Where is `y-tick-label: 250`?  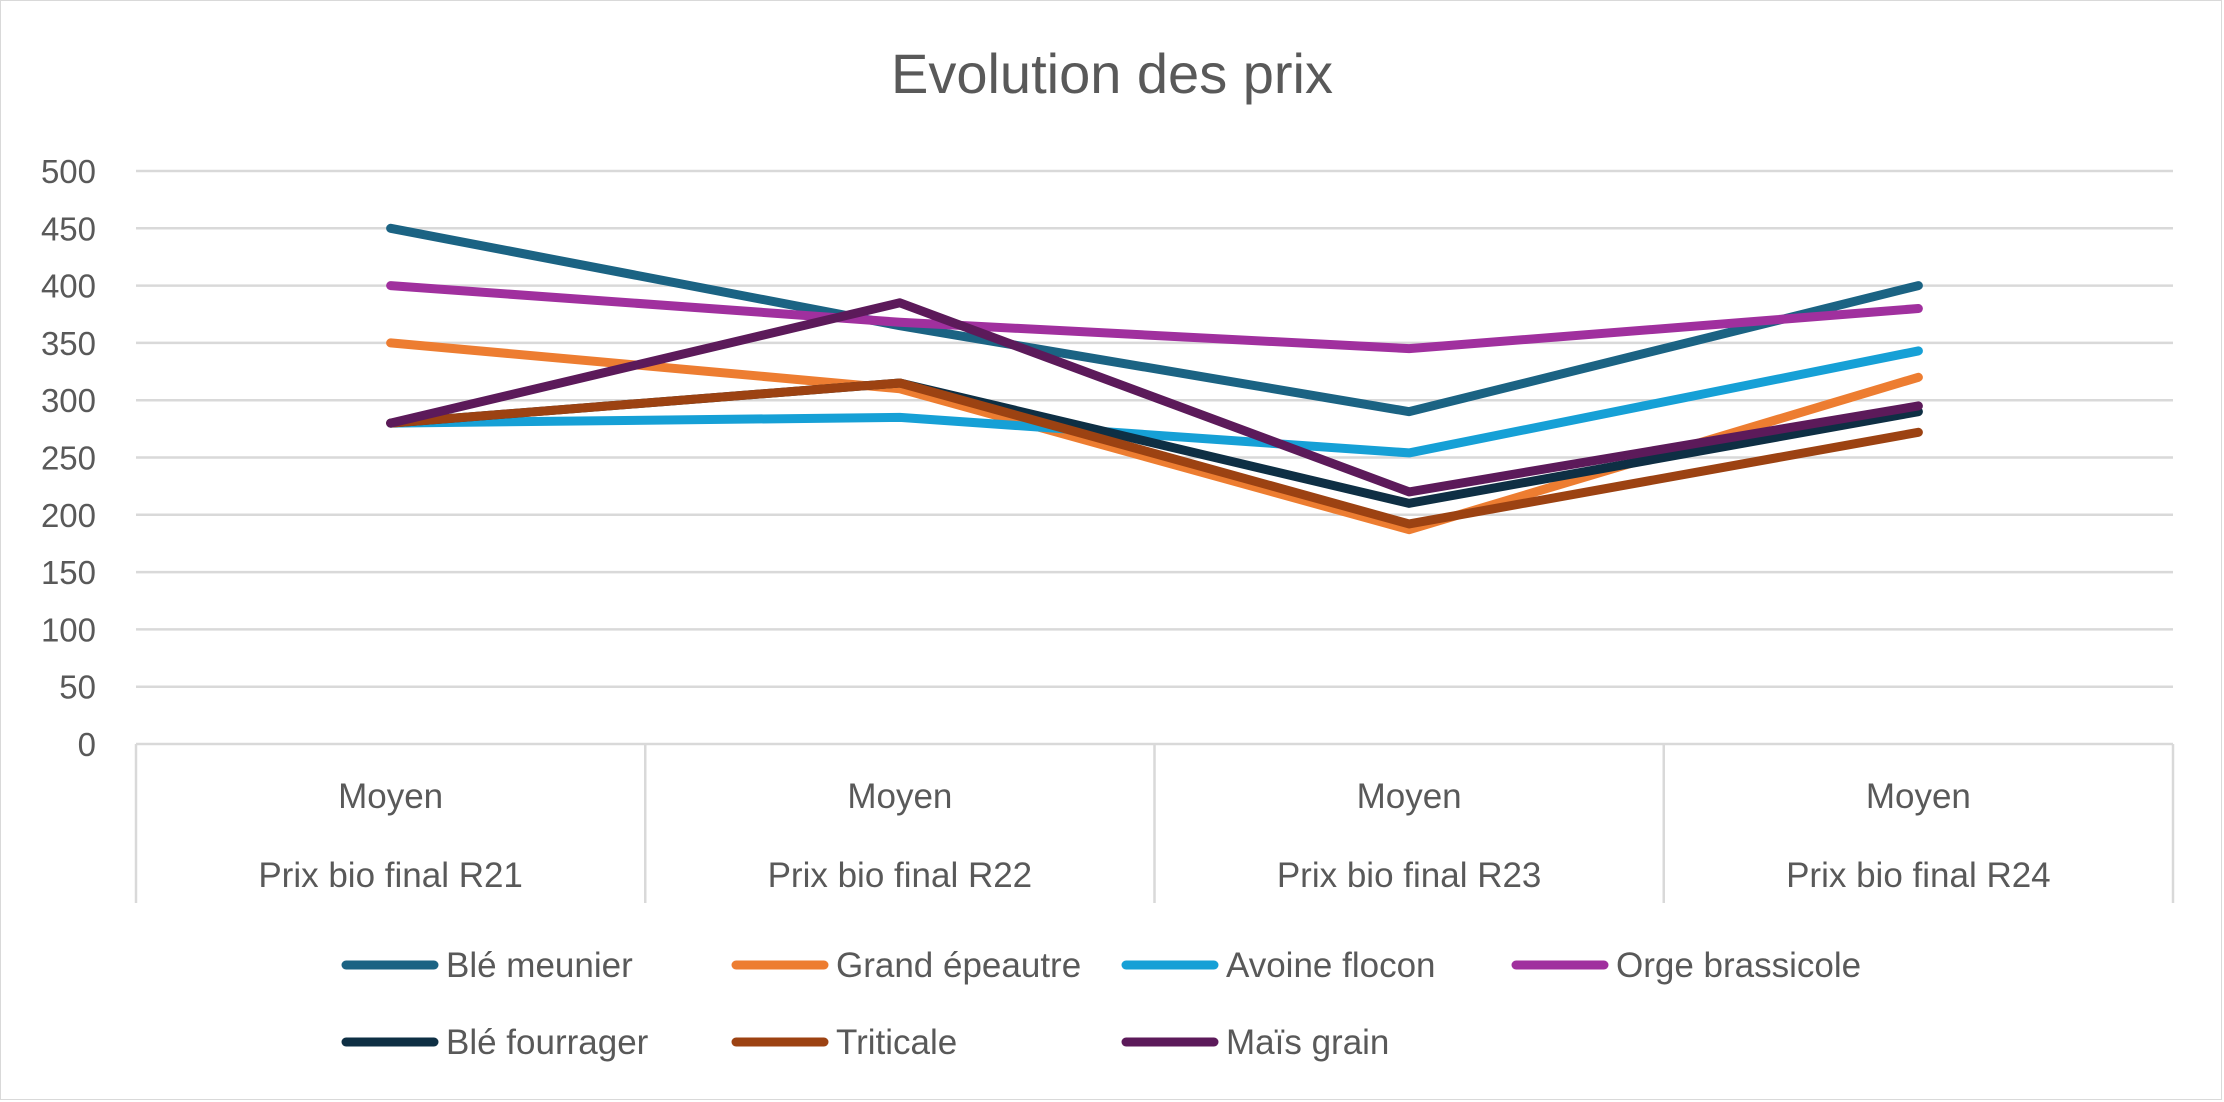
y-tick-label: 250 is located at coordinates (68, 458).